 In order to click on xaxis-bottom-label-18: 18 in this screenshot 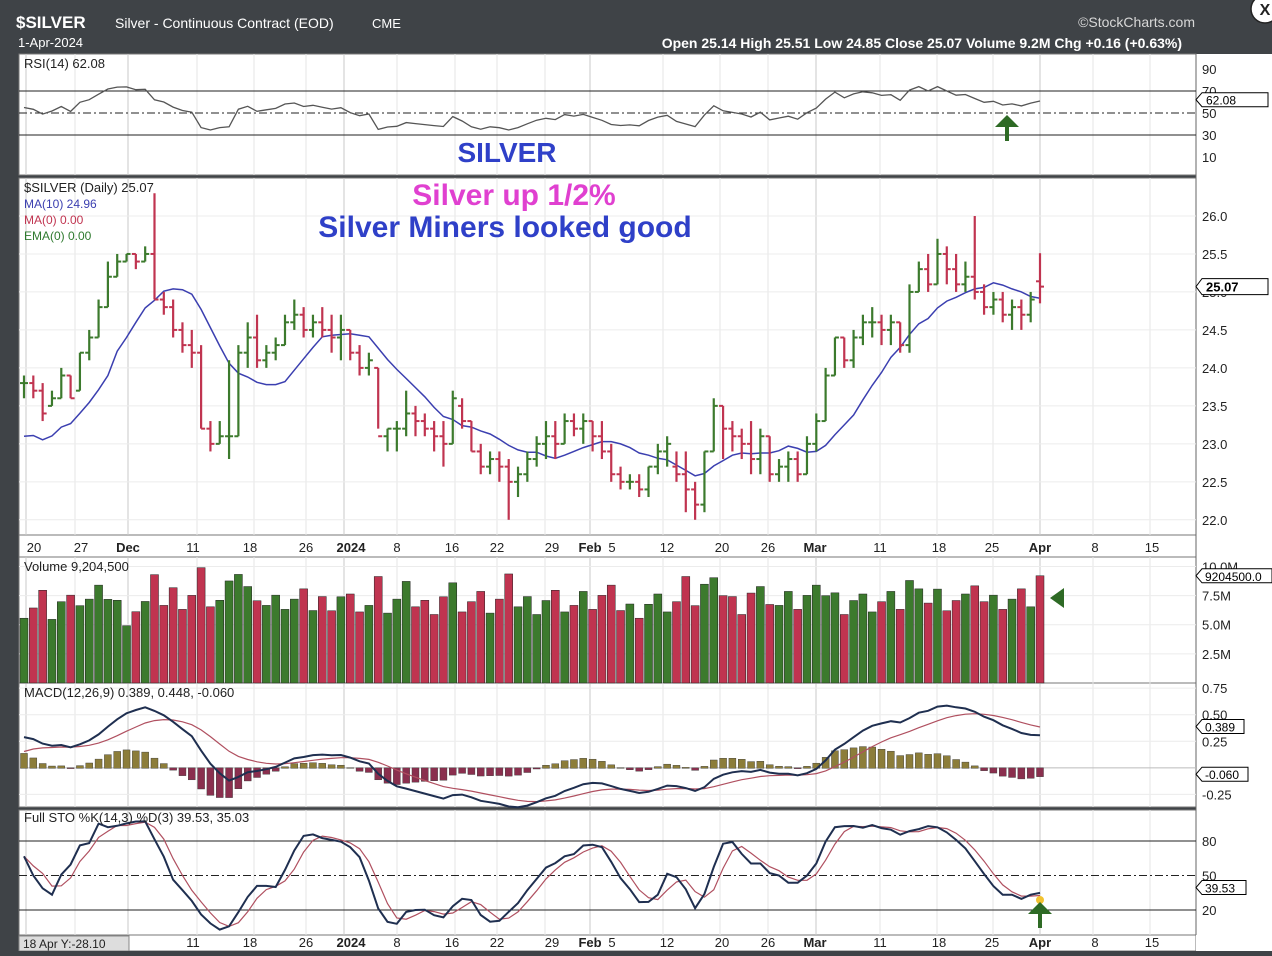, I will do `click(939, 942)`.